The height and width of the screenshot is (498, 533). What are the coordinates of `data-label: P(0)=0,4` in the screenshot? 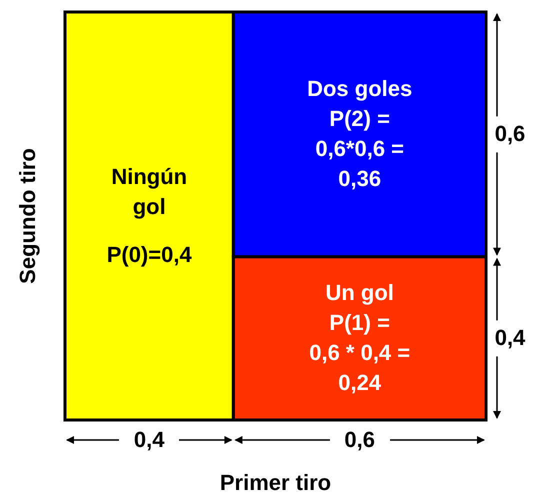 It's located at (149, 255).